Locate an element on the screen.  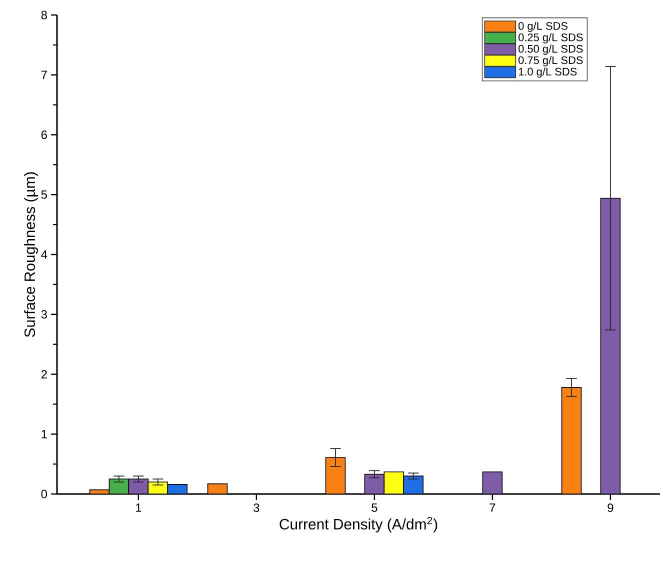
x-tick-label: 7 is located at coordinates (493, 508).